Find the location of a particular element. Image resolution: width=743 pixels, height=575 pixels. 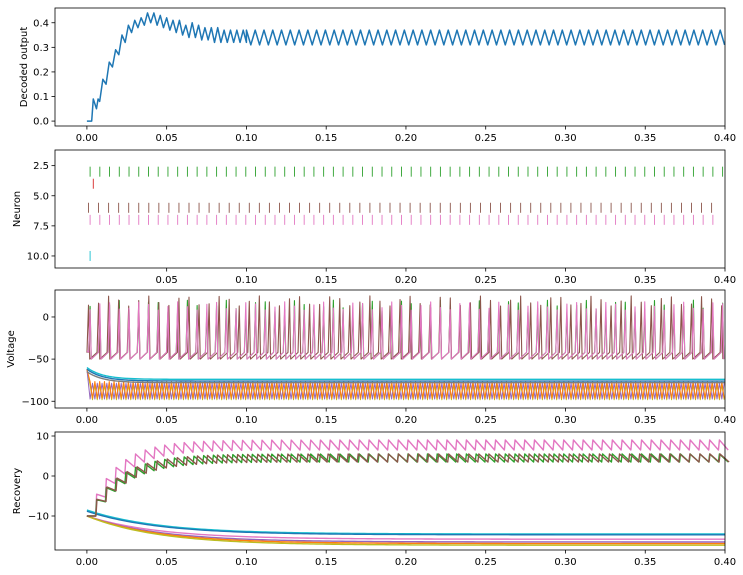

y-tick-label: 0.4 is located at coordinates (41, 23).